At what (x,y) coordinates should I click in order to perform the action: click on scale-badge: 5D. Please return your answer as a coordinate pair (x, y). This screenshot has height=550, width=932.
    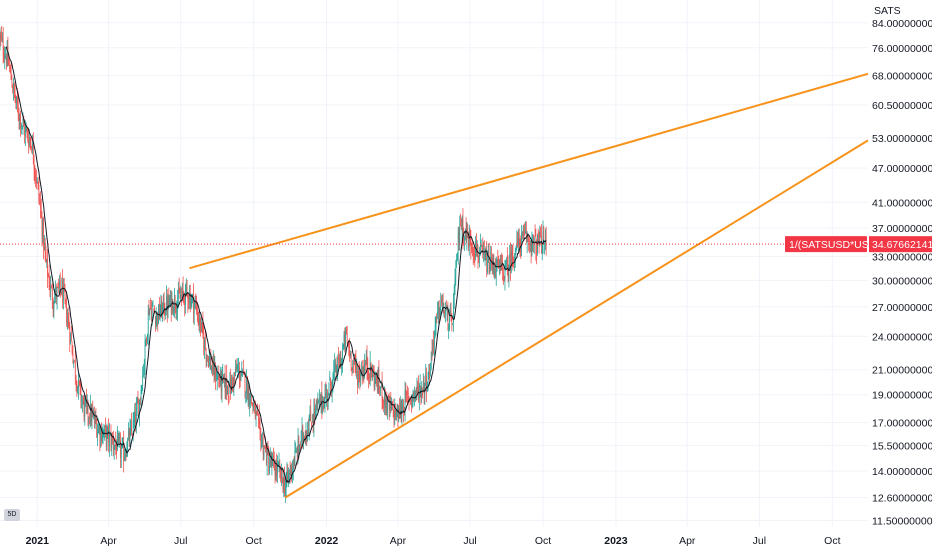
    Looking at the image, I should click on (12, 515).